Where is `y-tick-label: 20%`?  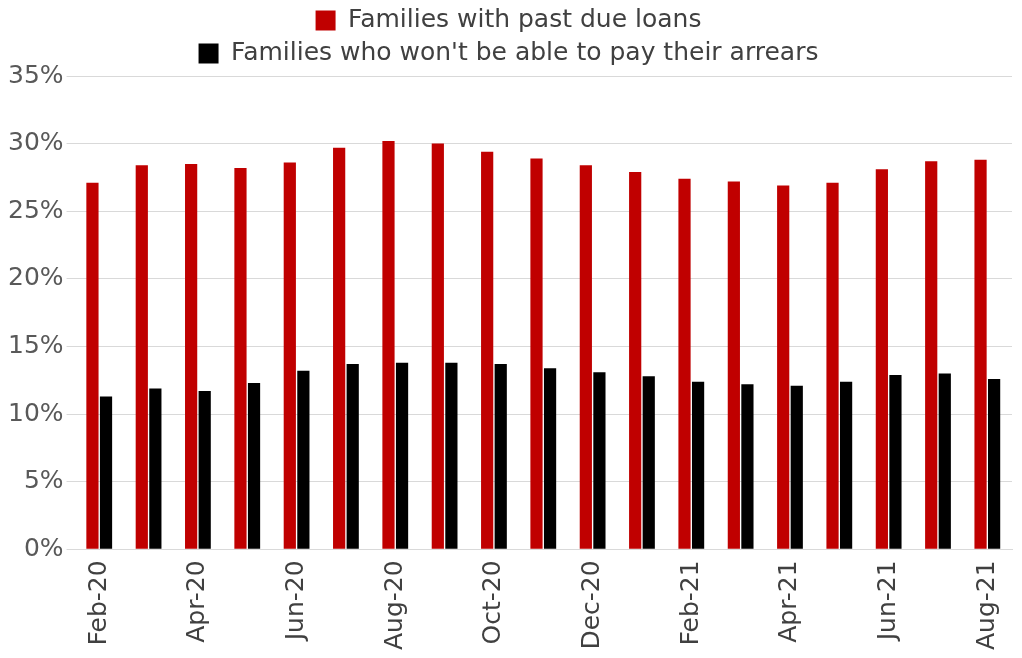 y-tick-label: 20% is located at coordinates (35, 277).